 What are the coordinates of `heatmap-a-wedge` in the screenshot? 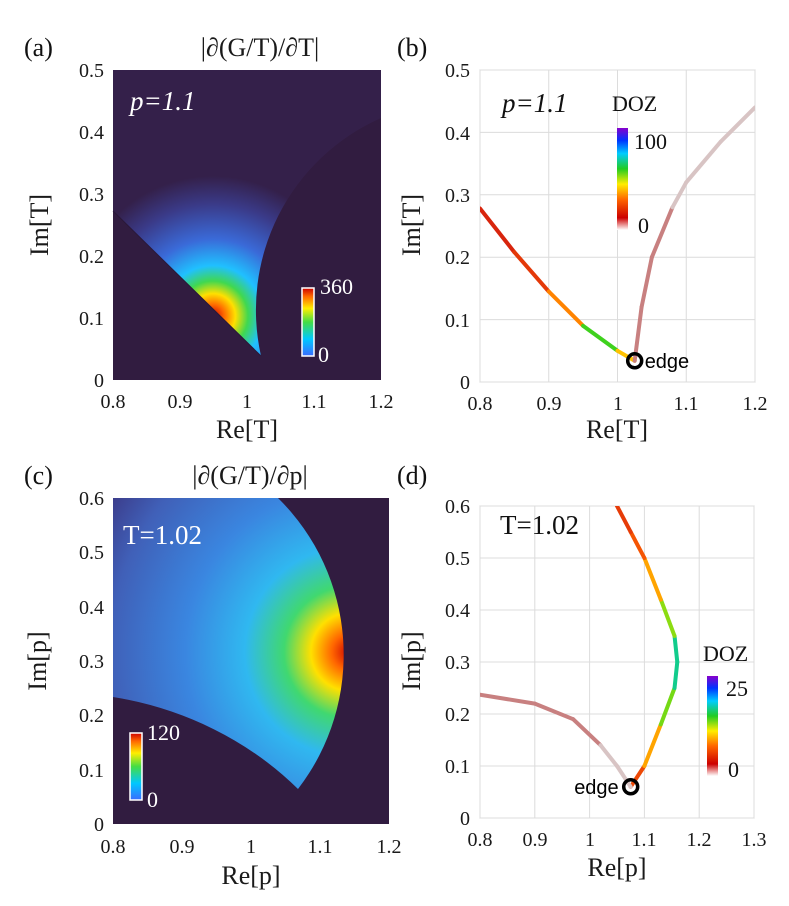 It's located at (247, 213).